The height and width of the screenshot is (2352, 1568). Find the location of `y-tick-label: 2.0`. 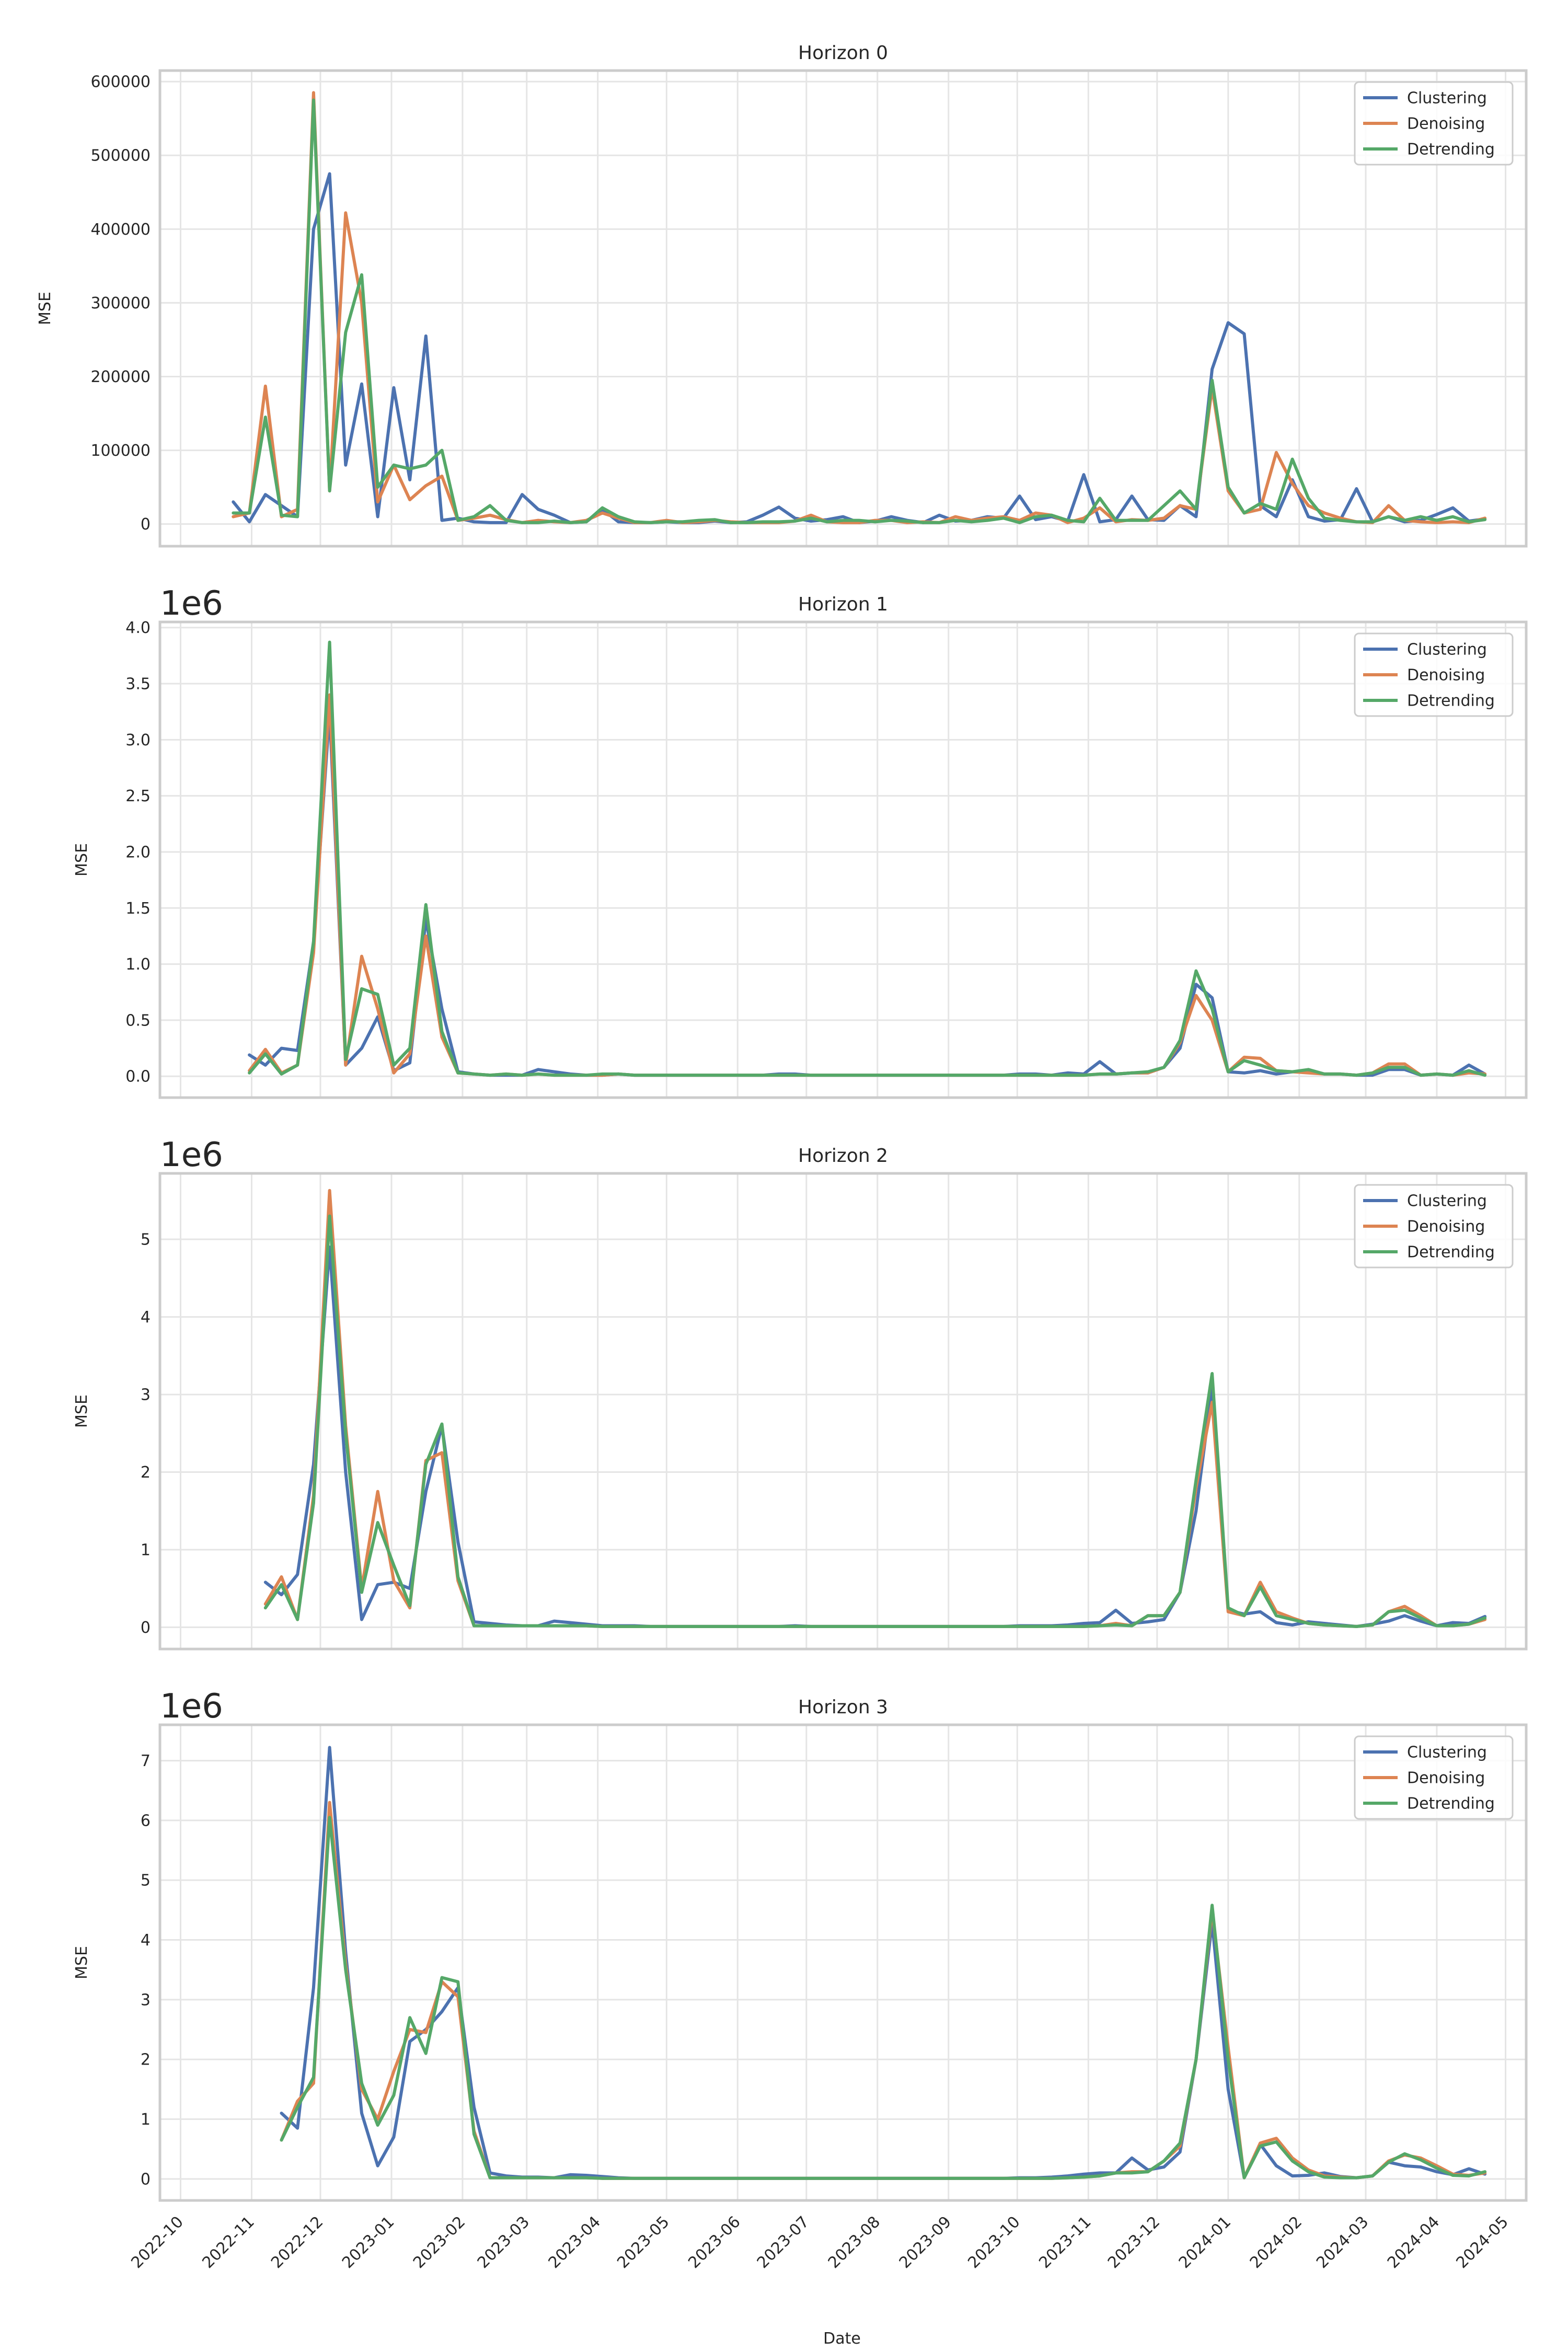

y-tick-label: 2.0 is located at coordinates (138, 852).